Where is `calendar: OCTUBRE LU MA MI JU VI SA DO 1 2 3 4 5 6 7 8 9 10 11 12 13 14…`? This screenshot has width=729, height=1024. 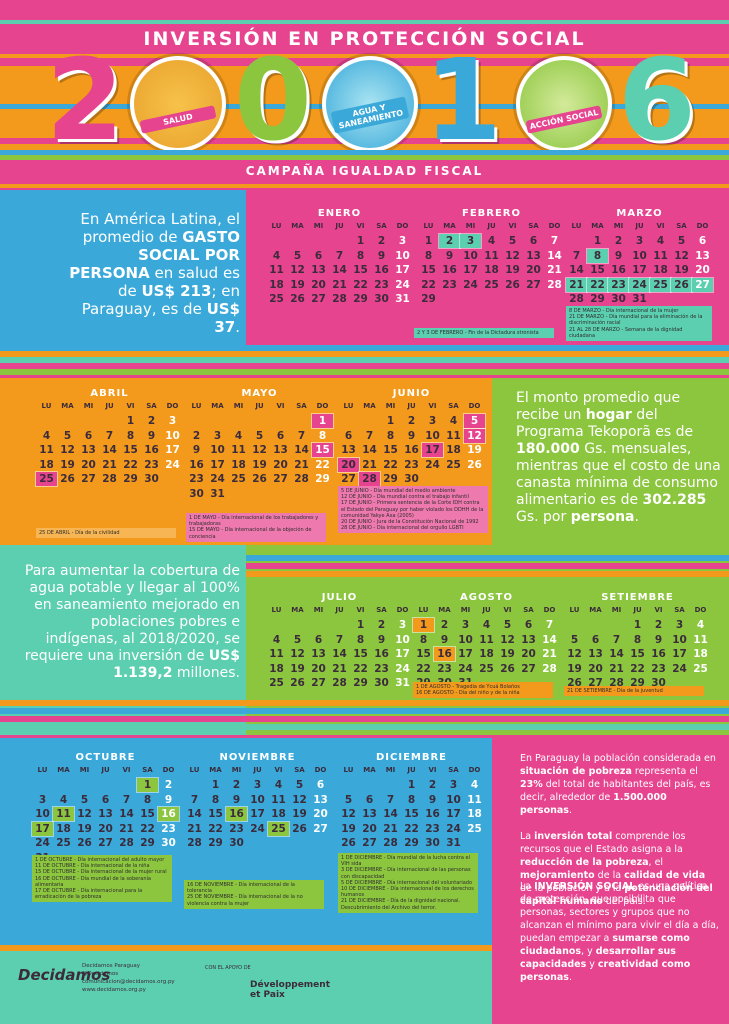
calendar: OCTUBRE LU MA MI JU VI SA DO 1 2 3 4 5 6 7 8 9 10 11 12 13 14… is located at coordinates (106, 812).